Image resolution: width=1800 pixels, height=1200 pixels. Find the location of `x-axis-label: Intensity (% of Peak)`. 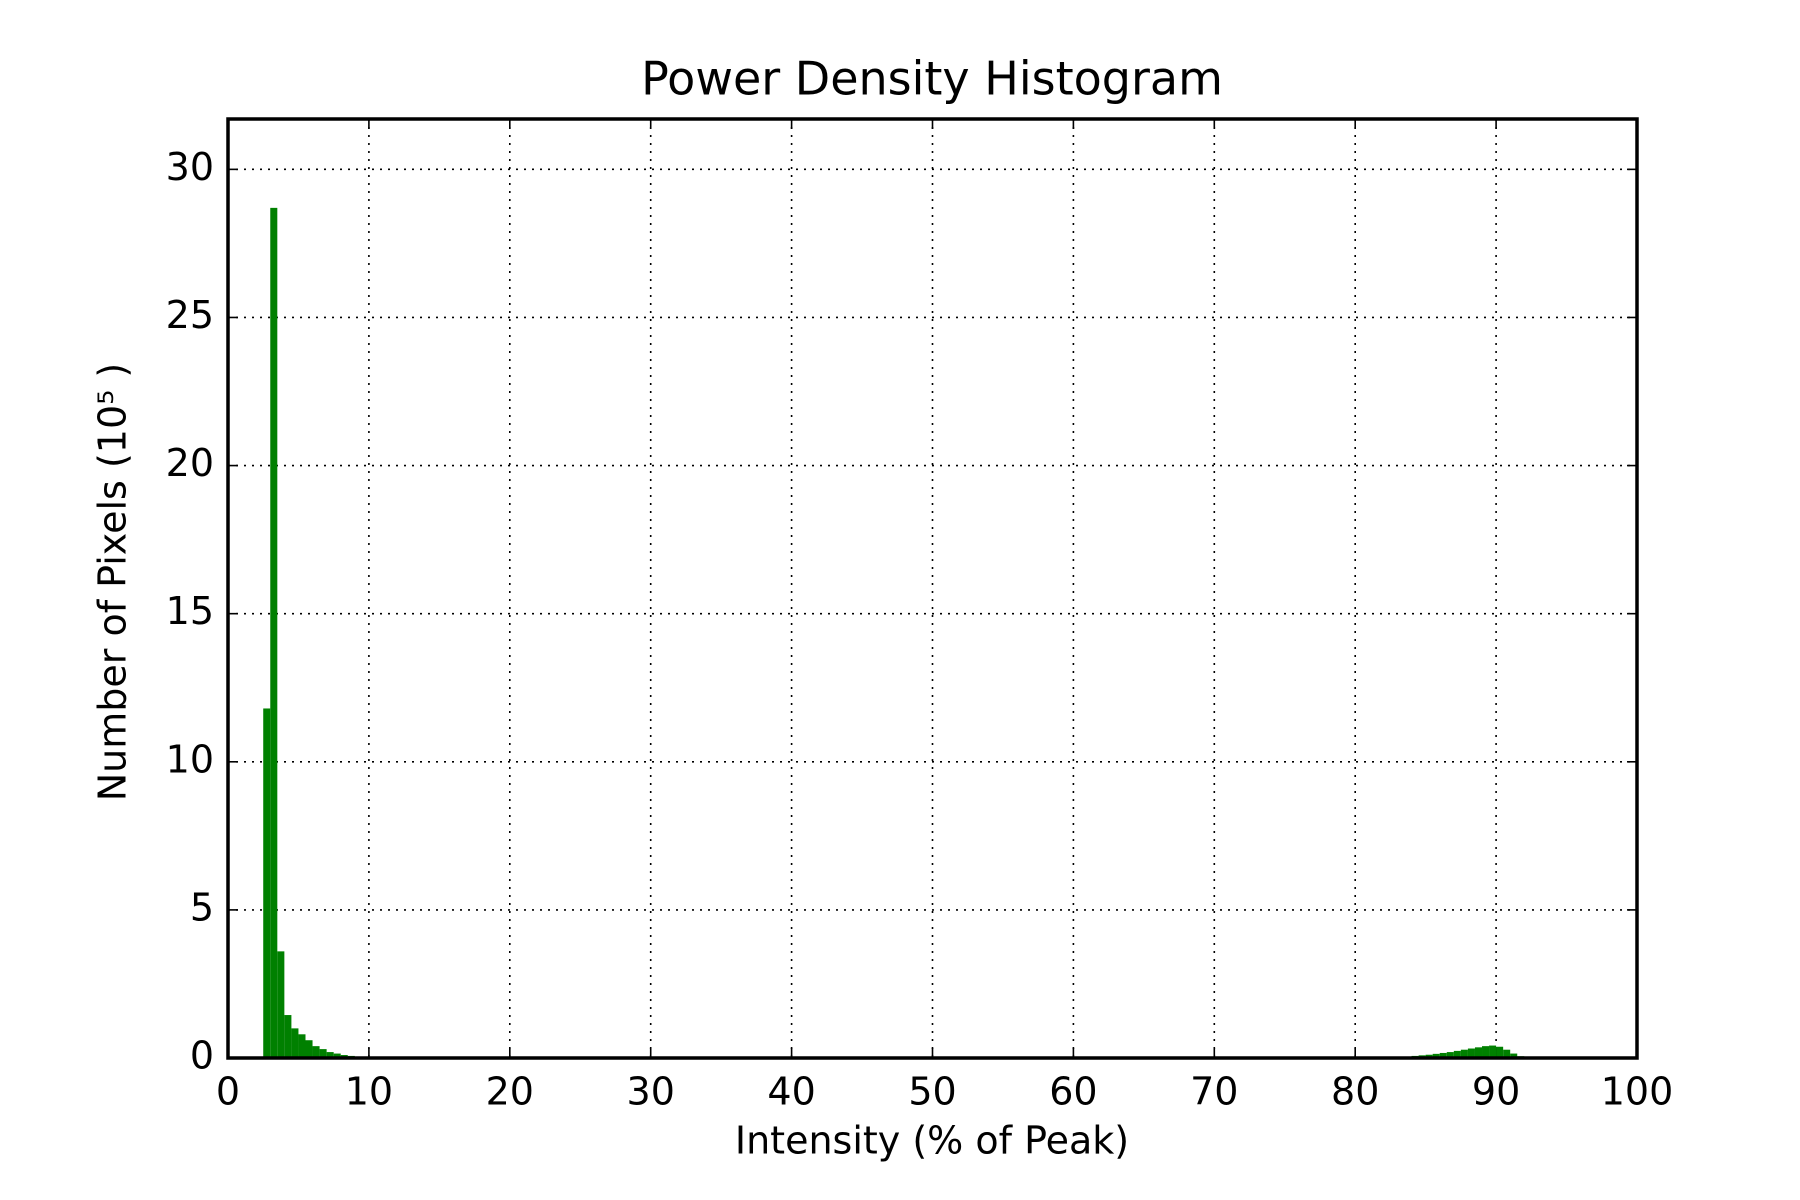

x-axis-label: Intensity (% of Peak) is located at coordinates (932, 1141).